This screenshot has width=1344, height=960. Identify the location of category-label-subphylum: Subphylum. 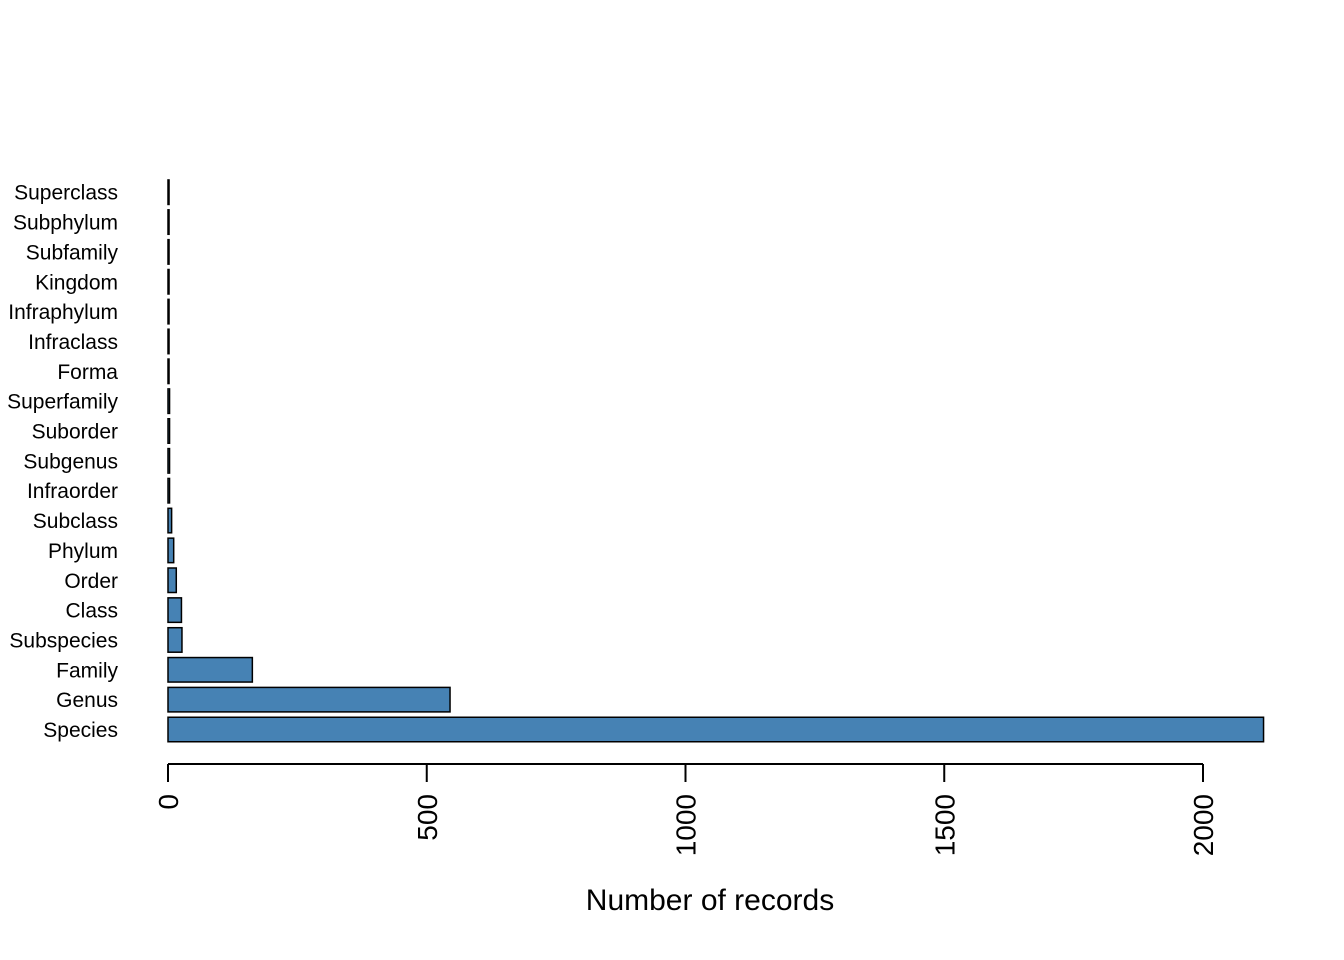
(65, 223).